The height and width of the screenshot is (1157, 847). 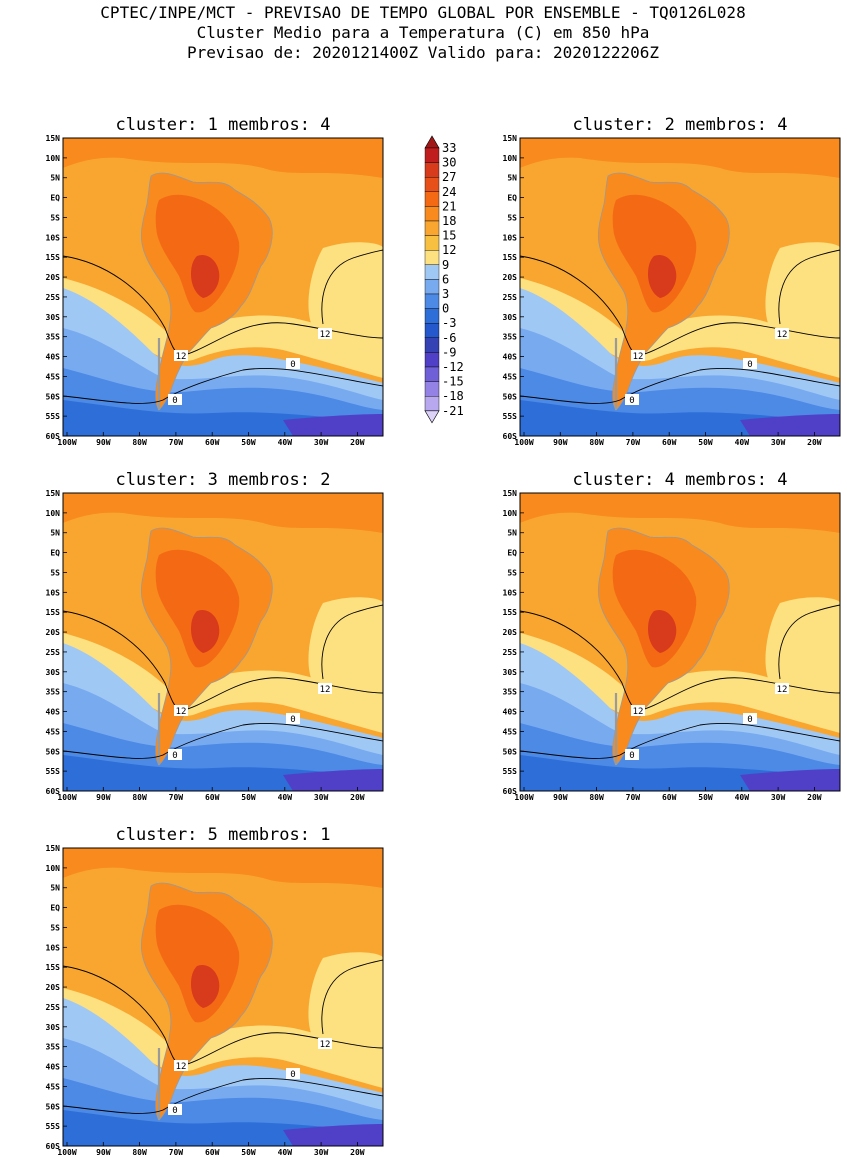 I want to click on colorbar-label: 30, so click(x=449, y=163).